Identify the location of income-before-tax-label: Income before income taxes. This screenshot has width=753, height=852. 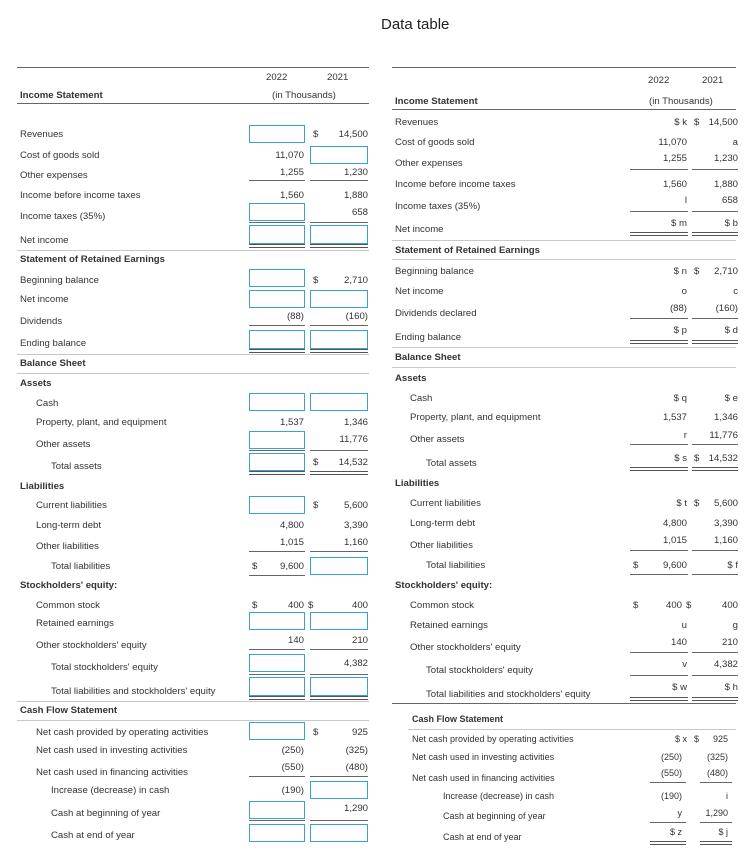
(80, 195).